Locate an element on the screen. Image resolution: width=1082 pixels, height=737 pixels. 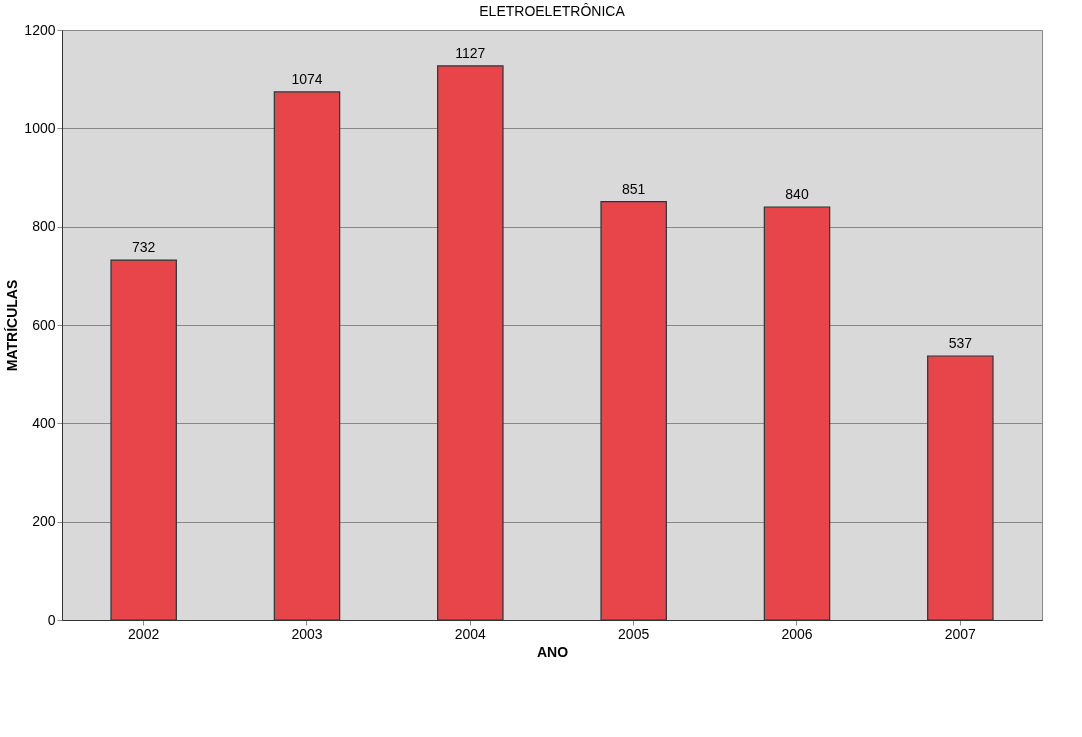
data-label: 840 is located at coordinates (797, 194).